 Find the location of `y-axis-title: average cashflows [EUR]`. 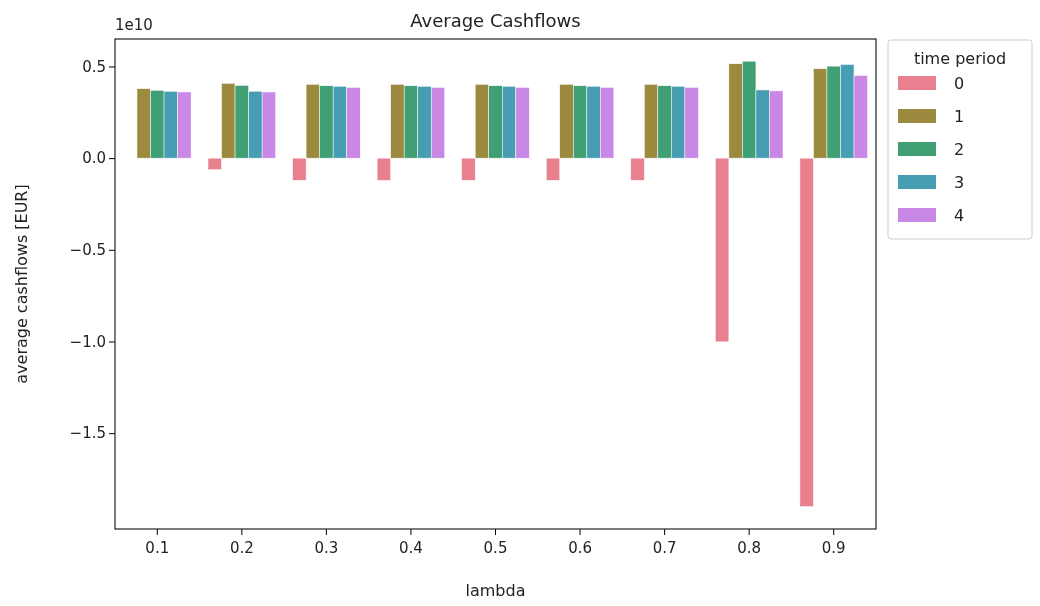

y-axis-title: average cashflows [EUR] is located at coordinates (21, 284).